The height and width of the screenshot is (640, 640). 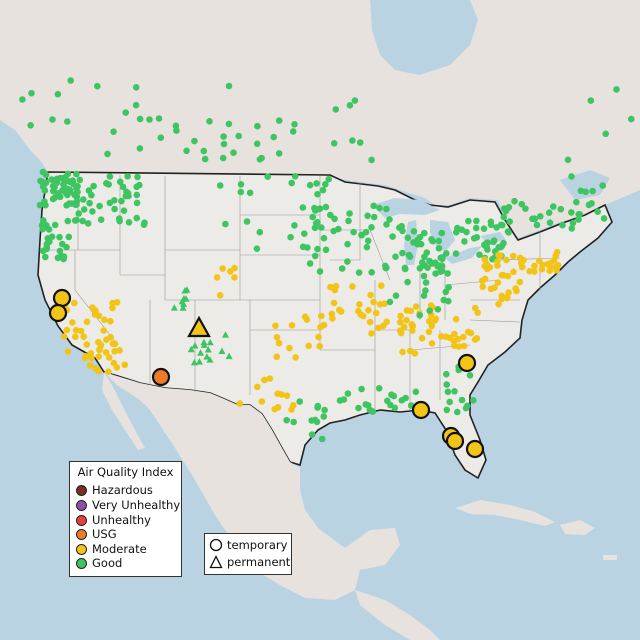 I want to click on legend-label: Good, so click(x=107, y=563).